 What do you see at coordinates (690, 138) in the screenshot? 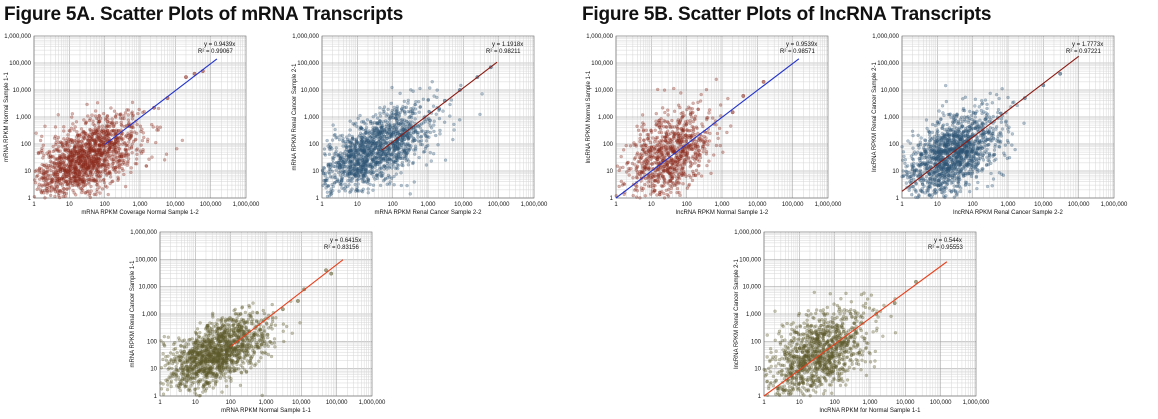
I see `data-points` at bounding box center [690, 138].